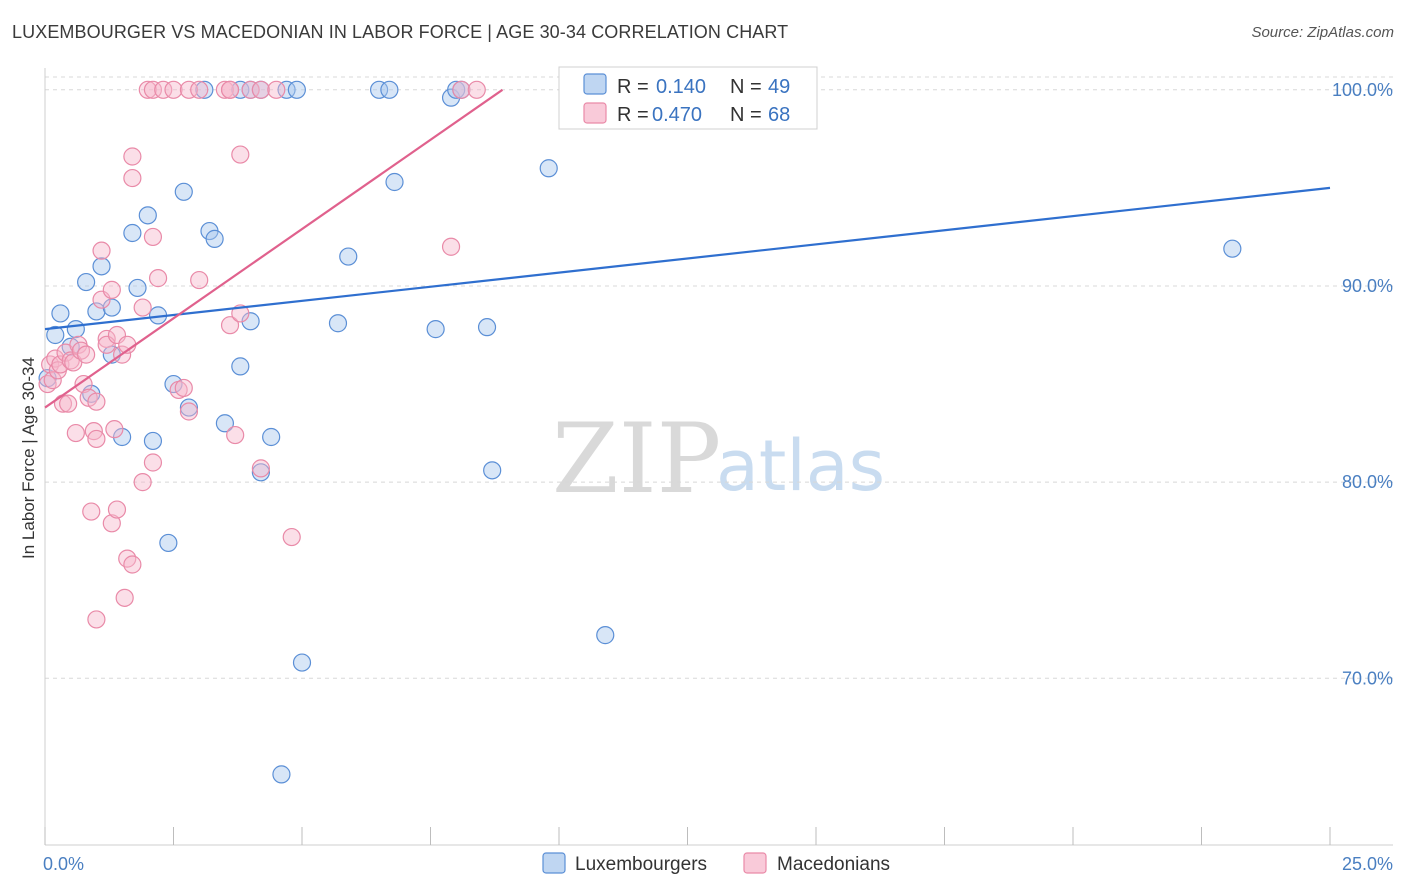  I want to click on legend-n-value: 49, so click(779, 87).